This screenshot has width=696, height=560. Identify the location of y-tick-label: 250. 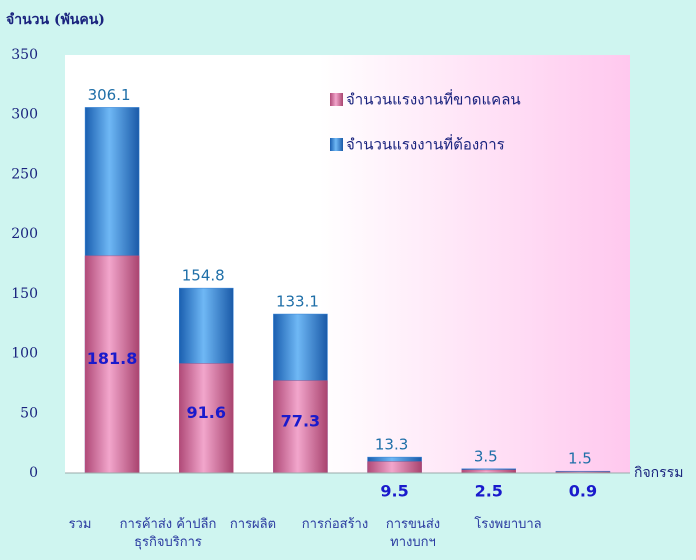
(24, 174).